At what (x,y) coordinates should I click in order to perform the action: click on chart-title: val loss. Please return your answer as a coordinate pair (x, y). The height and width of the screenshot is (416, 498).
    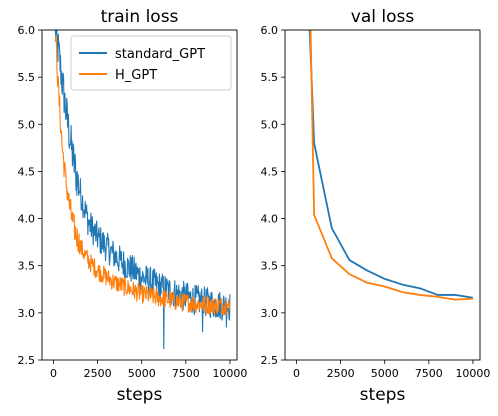
    Looking at the image, I should click on (383, 17).